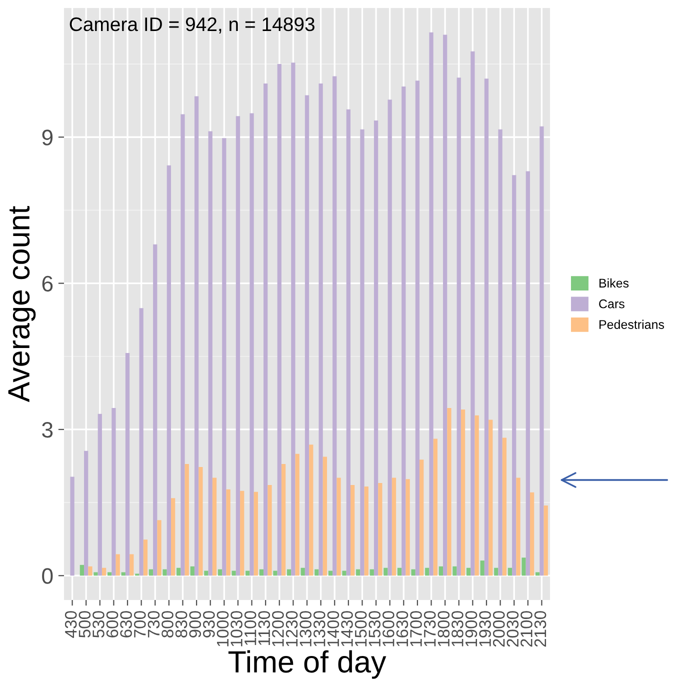  I want to click on legend-label: Pedestrians, so click(631, 324).